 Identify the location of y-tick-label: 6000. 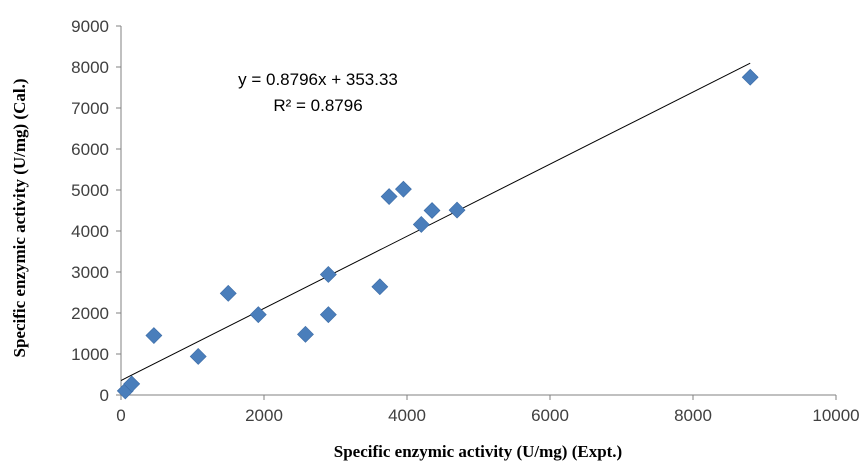
(90, 149).